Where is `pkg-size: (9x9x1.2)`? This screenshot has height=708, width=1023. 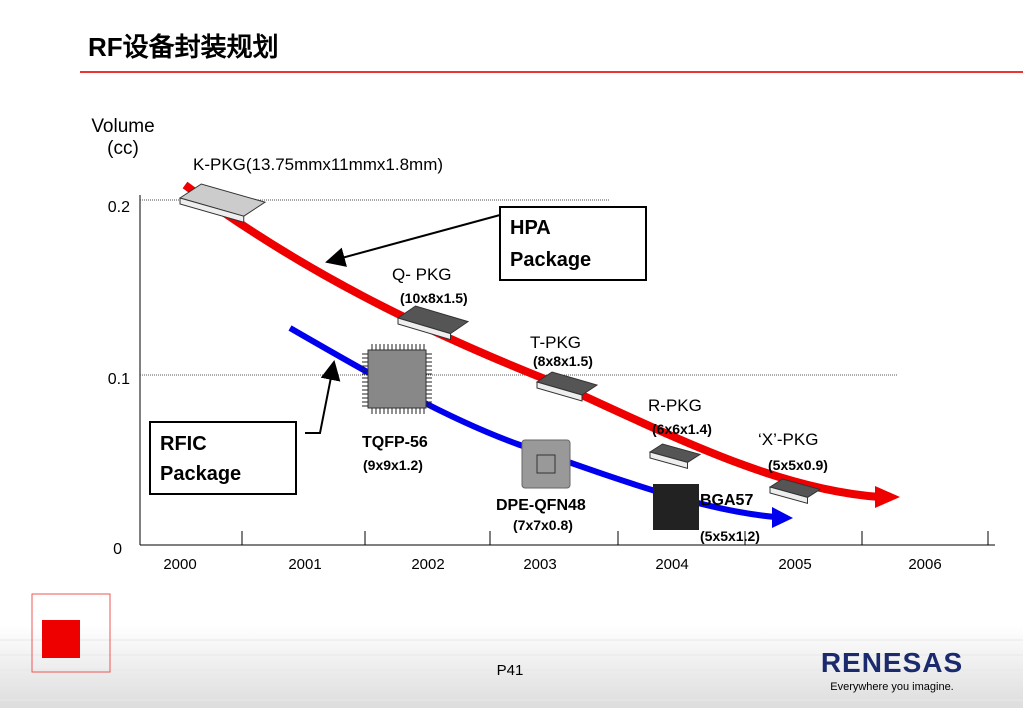
pkg-size: (9x9x1.2) is located at coordinates (393, 465).